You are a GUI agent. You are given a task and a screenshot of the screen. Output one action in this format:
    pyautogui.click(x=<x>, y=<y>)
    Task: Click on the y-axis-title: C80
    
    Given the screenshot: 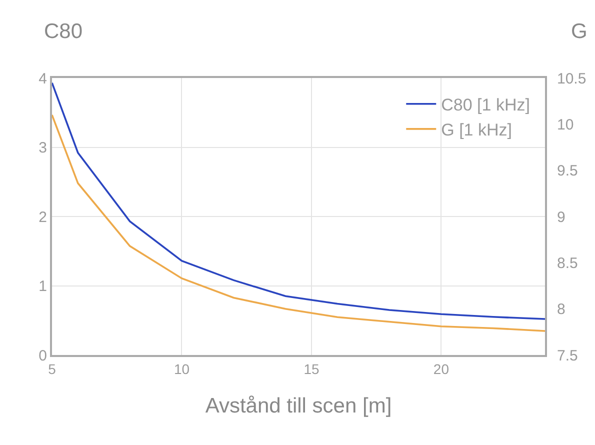 What is the action you would take?
    pyautogui.click(x=63, y=31)
    